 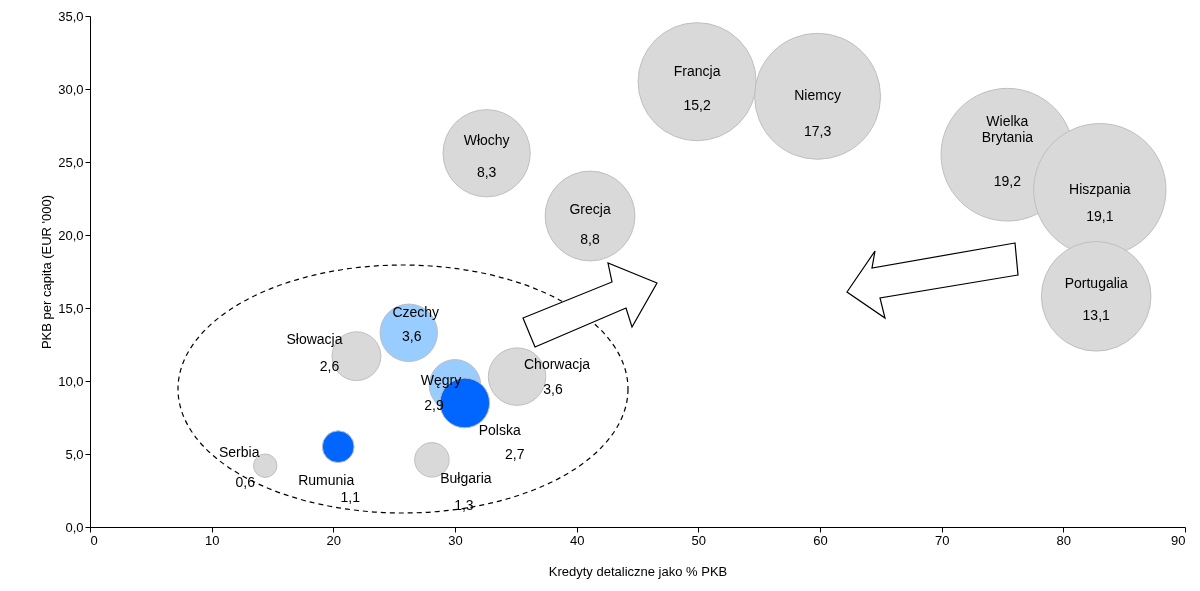 I want to click on x-axis-title: Kredyty detaliczne jako % PKB, so click(x=638, y=571).